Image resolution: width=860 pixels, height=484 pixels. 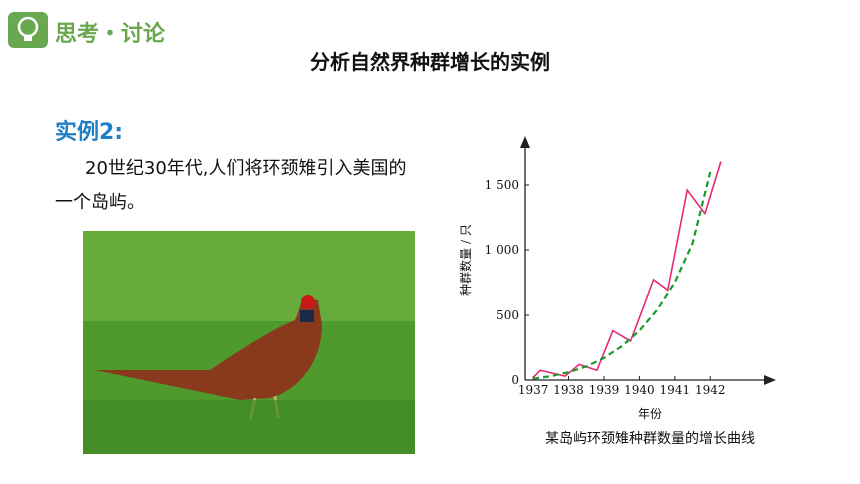 I want to click on chart-caption: 某岛屿环颈雉种群数量的增长曲线, so click(x=650, y=439).